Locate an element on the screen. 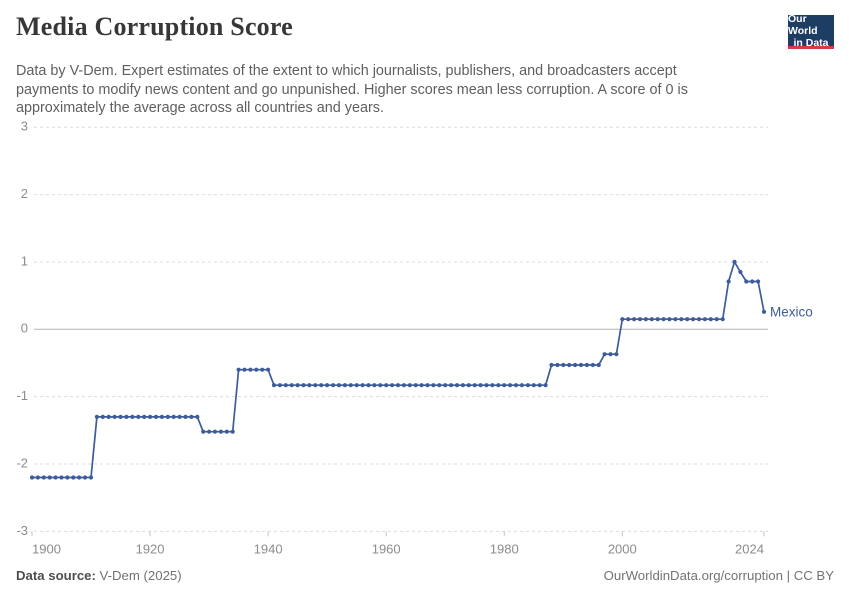  x-tick-label: 2000 is located at coordinates (622, 548).